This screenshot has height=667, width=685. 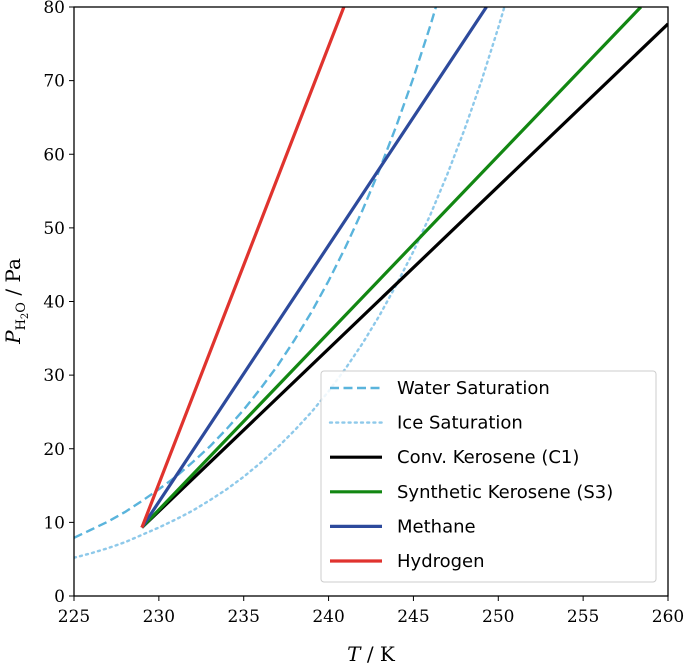 I want to click on y-tick-label: 20, so click(x=54, y=450).